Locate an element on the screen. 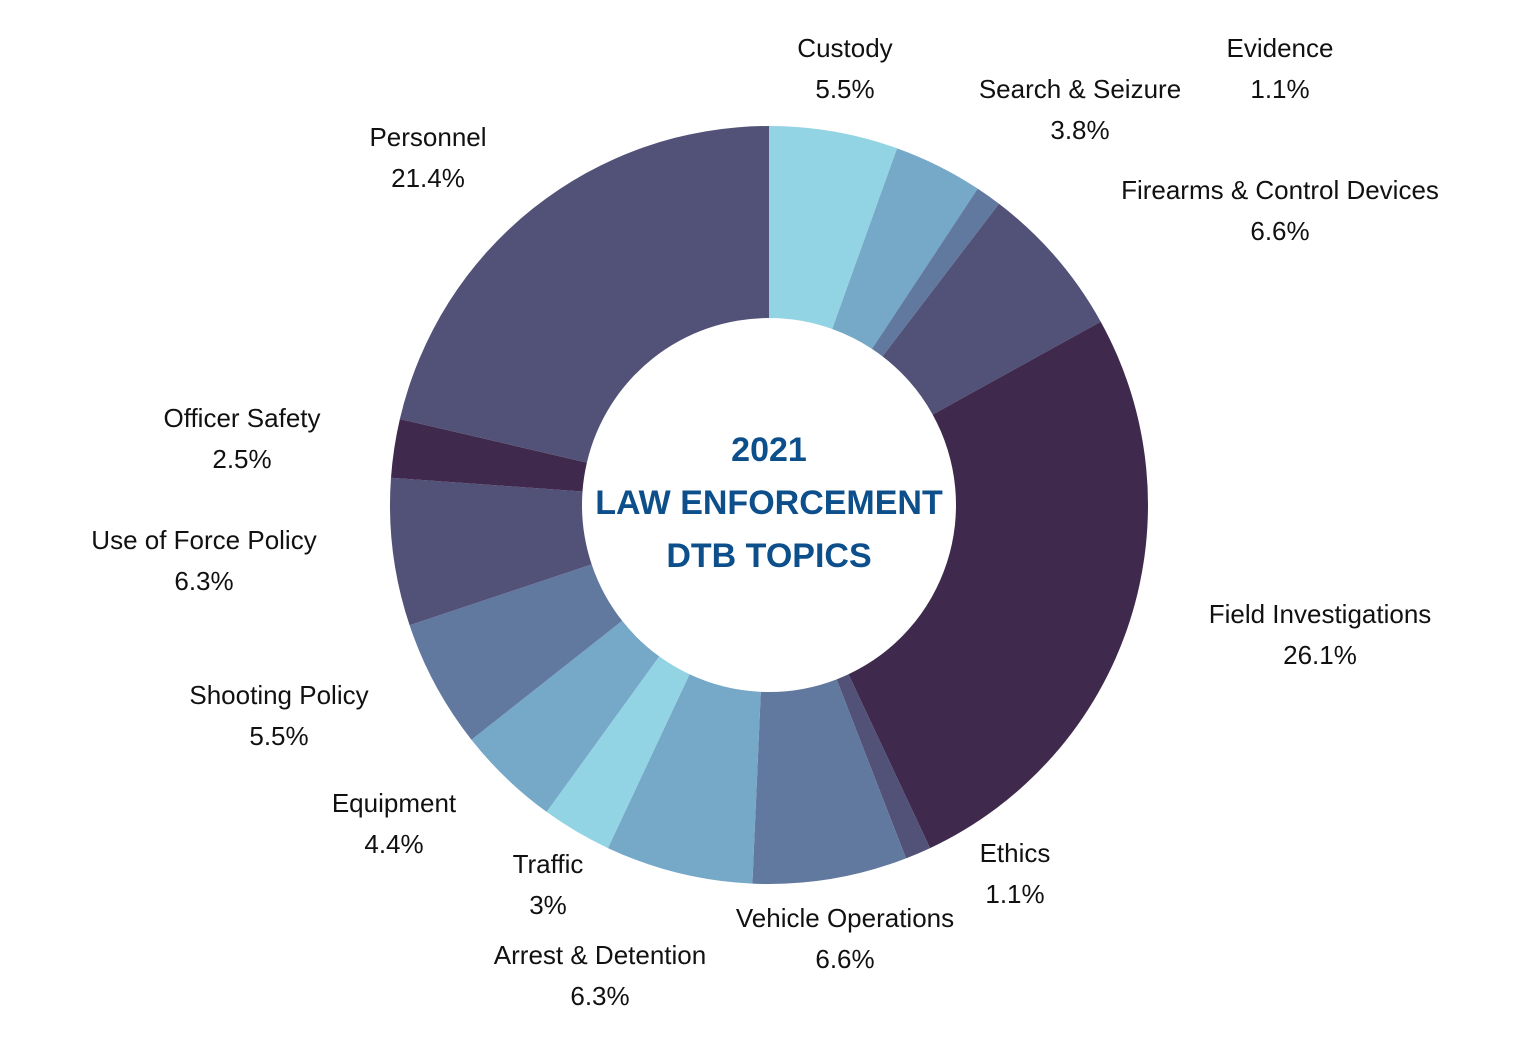 Image resolution: width=1536 pixels, height=1047 pixels. value-label: 21.4% is located at coordinates (428, 178).